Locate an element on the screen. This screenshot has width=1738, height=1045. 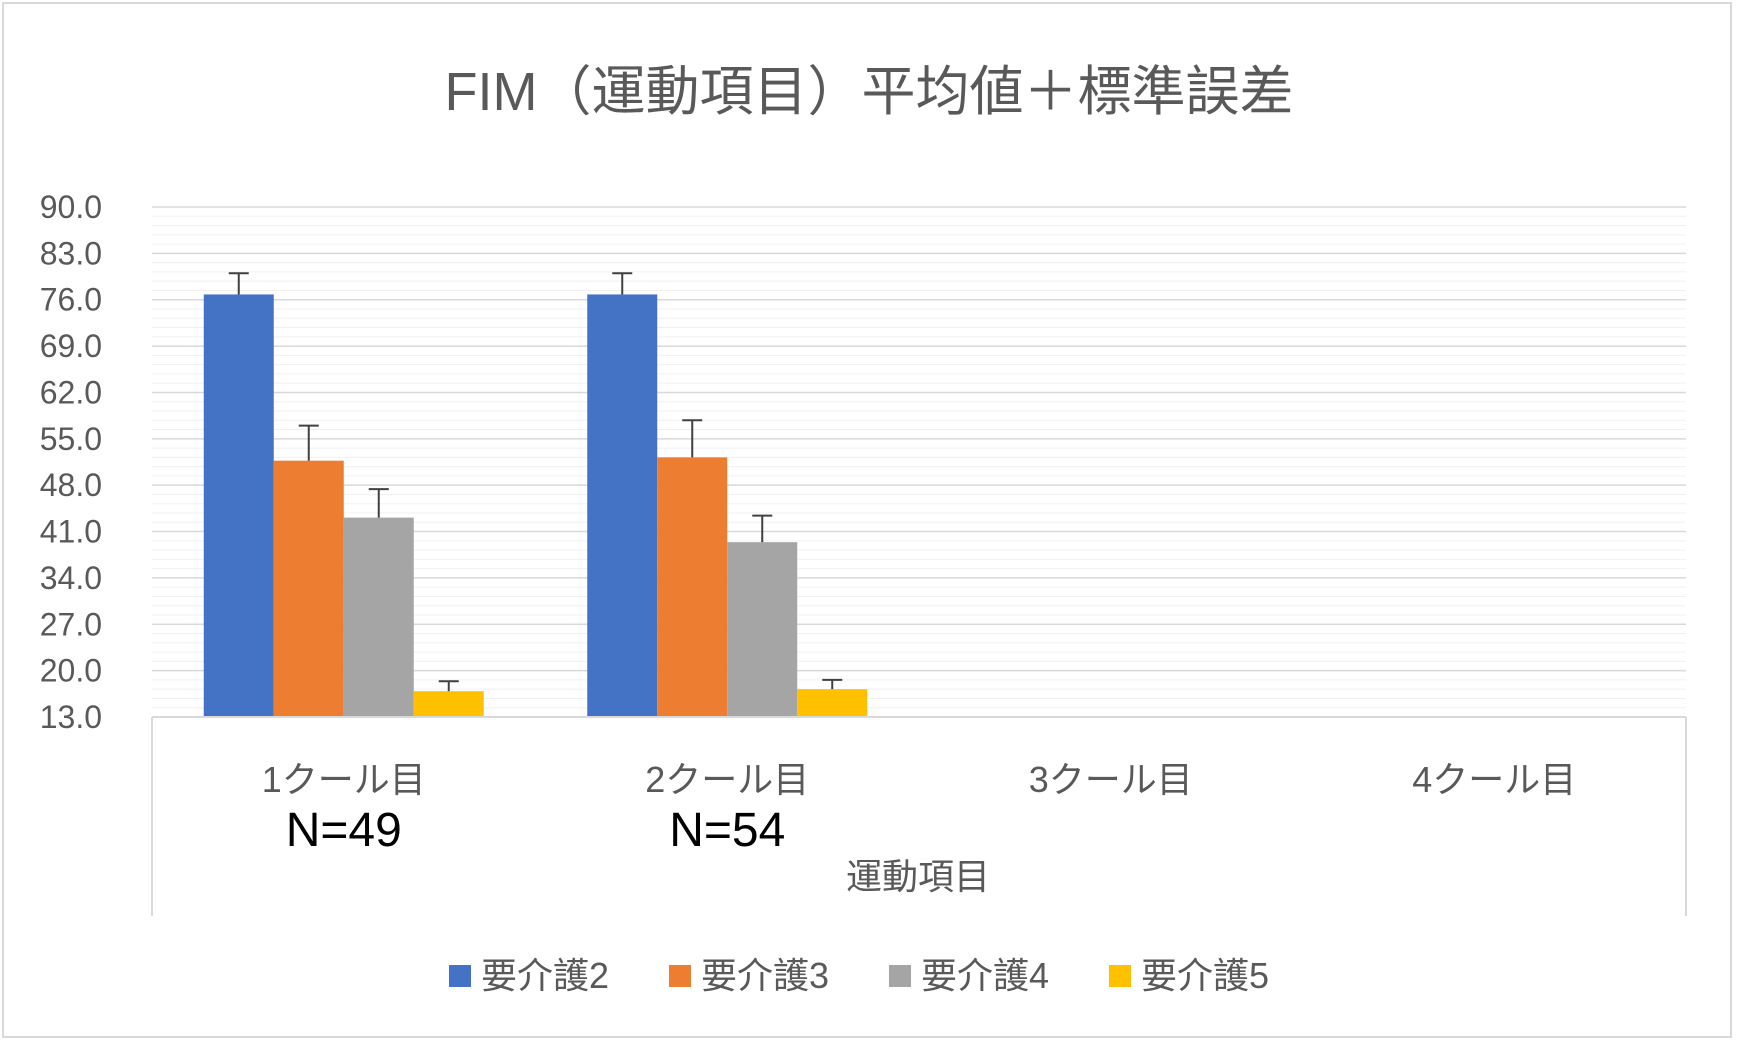
bar-要介護4-1クール目 is located at coordinates (378, 617).